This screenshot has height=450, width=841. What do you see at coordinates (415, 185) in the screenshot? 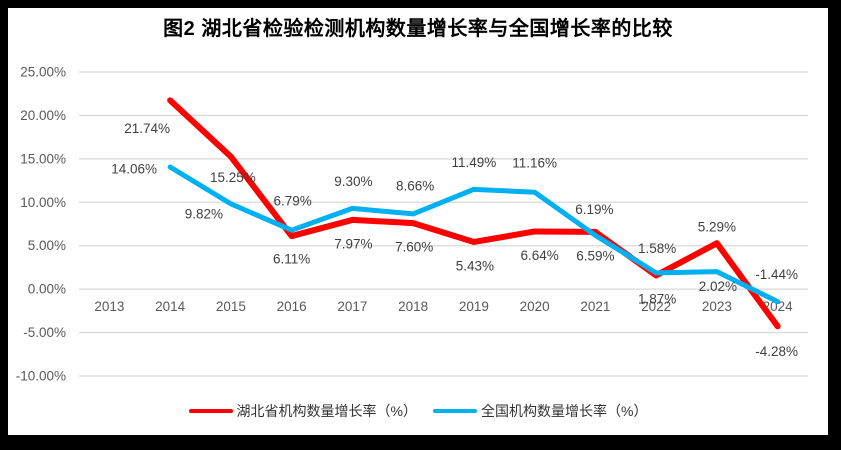
I see `data-label-national: 8.66%` at bounding box center [415, 185].